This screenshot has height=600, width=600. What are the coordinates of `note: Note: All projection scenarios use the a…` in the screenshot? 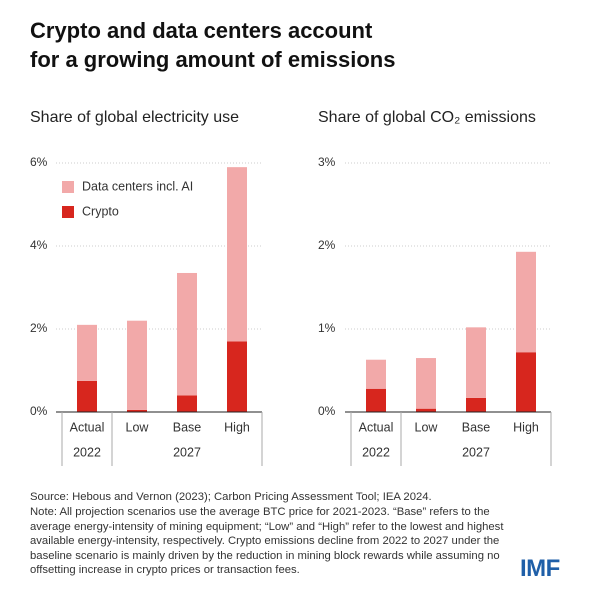 It's located at (267, 541).